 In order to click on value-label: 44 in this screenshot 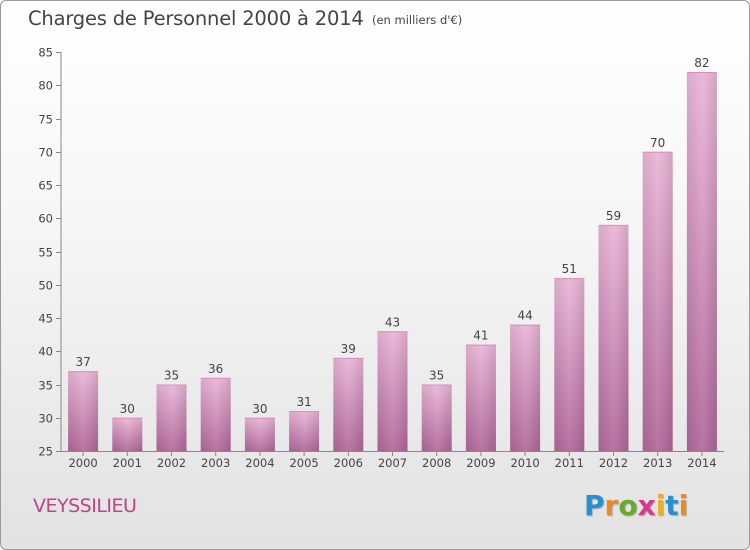, I will do `click(524, 316)`.